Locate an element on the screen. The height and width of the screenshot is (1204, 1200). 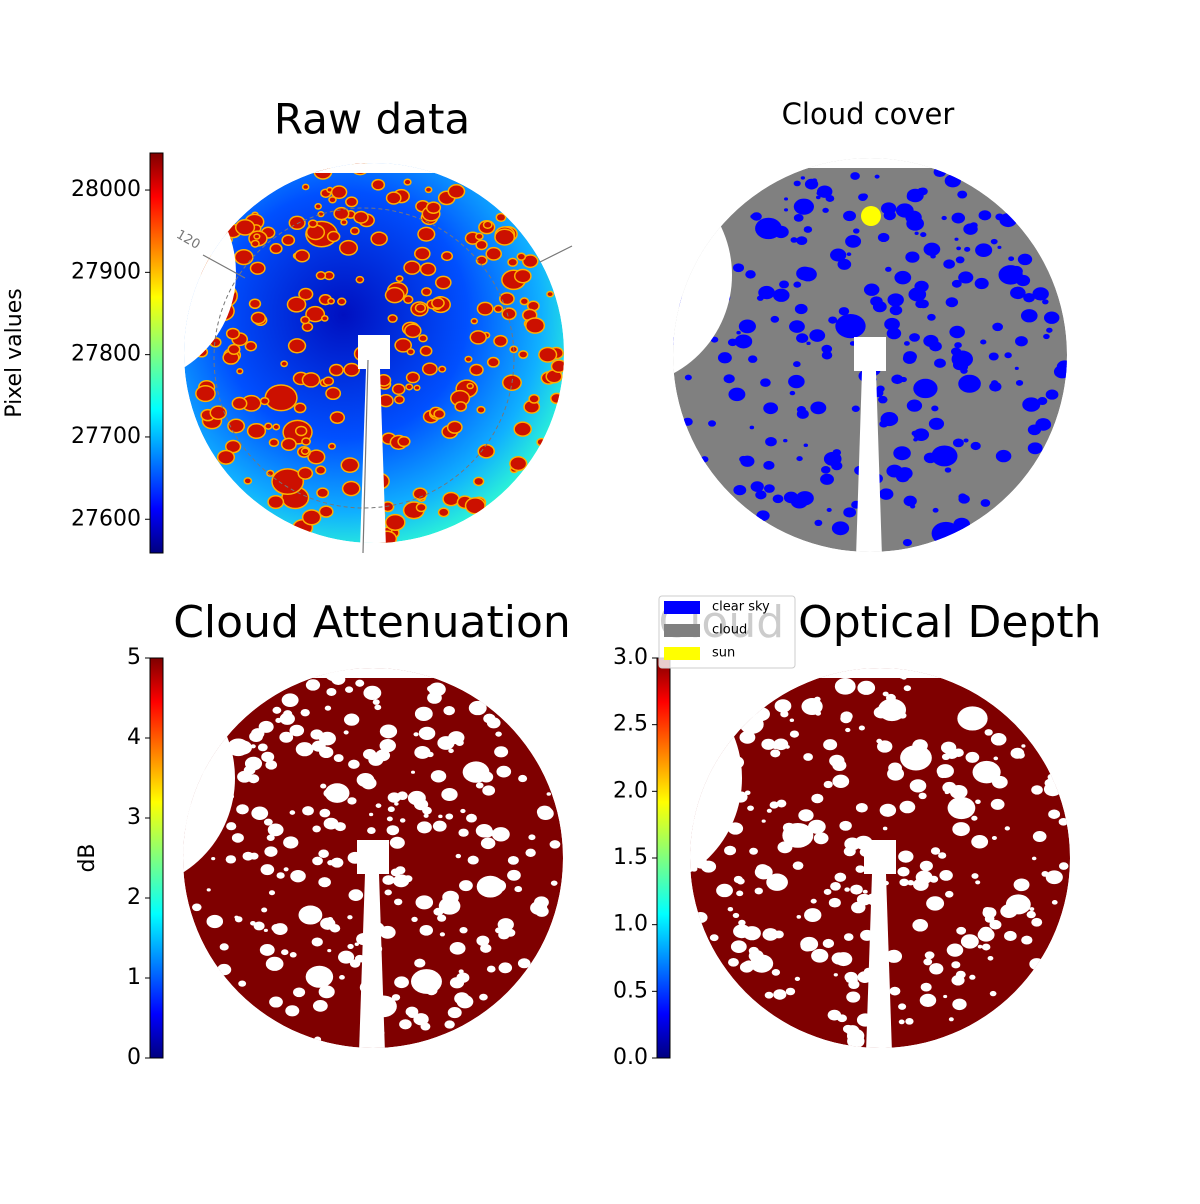
azimuth-line is located at coordinates (556, 254).